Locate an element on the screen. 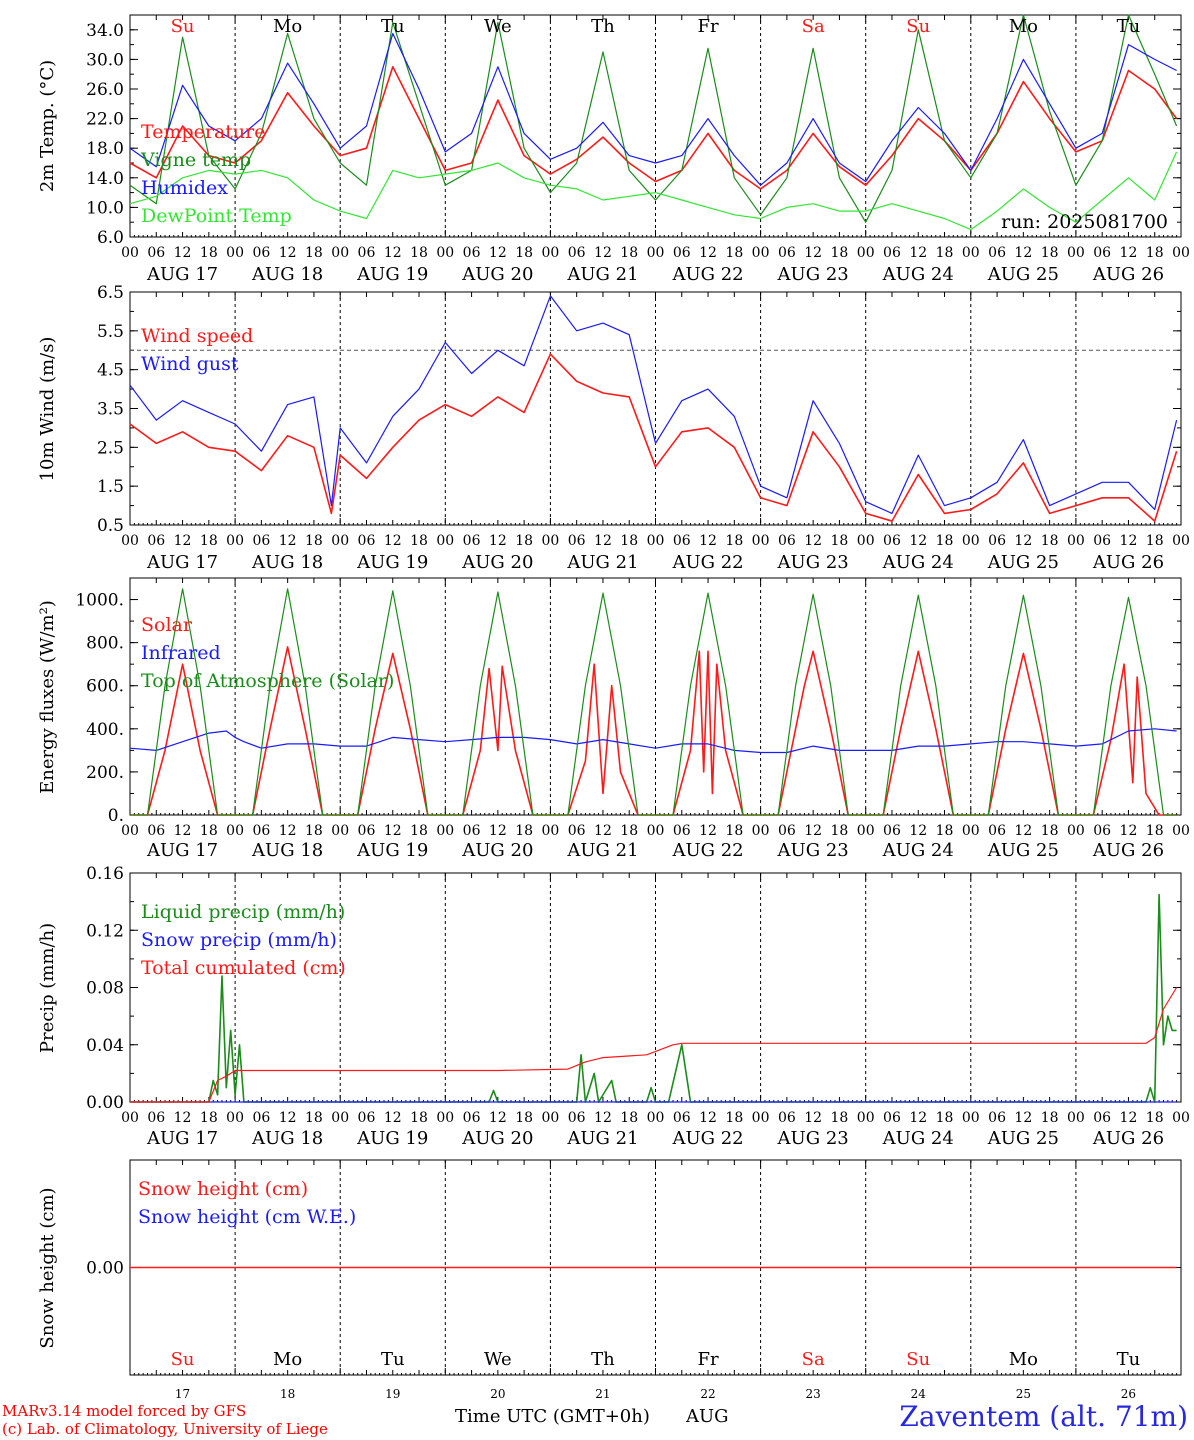 The width and height of the screenshot is (1194, 1440). panel-1-legend-3: Humidex is located at coordinates (184, 188).